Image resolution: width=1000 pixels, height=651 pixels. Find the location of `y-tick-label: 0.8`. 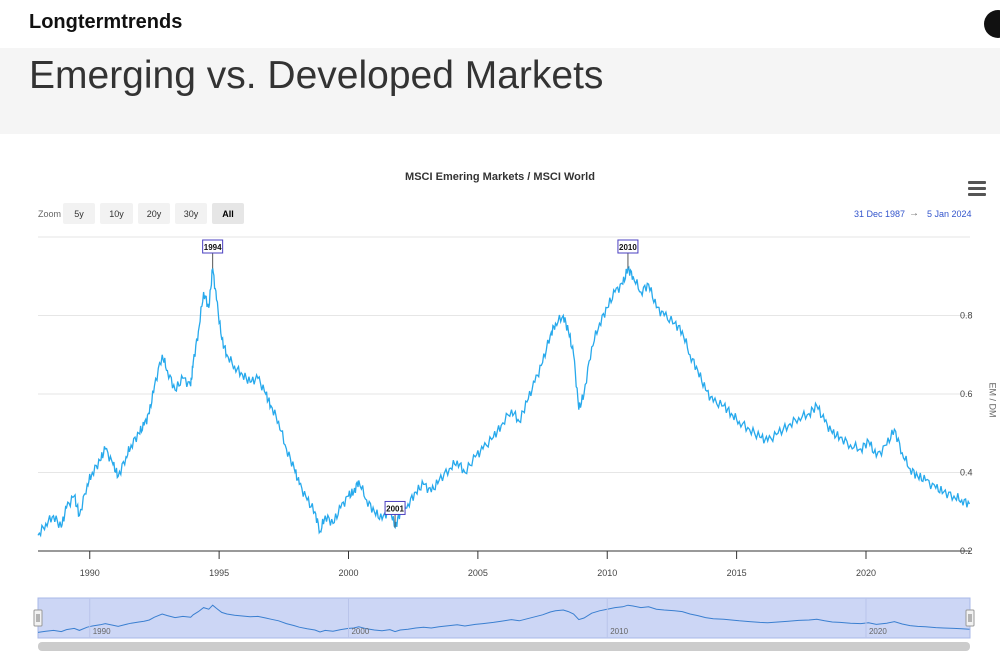

y-tick-label: 0.8 is located at coordinates (966, 316).